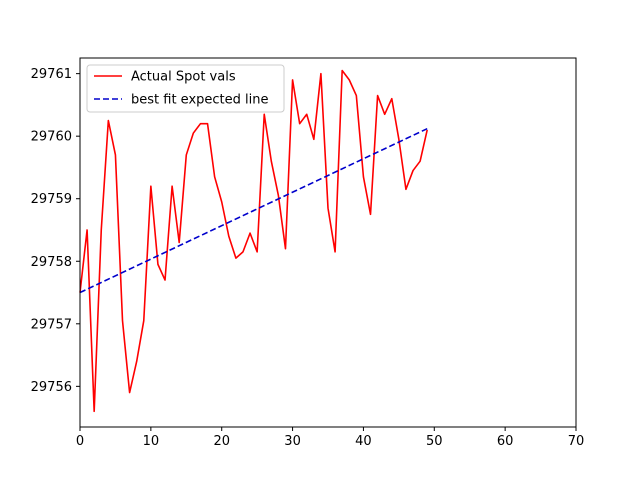 This screenshot has height=480, width=640. I want to click on legend: Actual Spot vals best fit expected line, so click(185, 88).